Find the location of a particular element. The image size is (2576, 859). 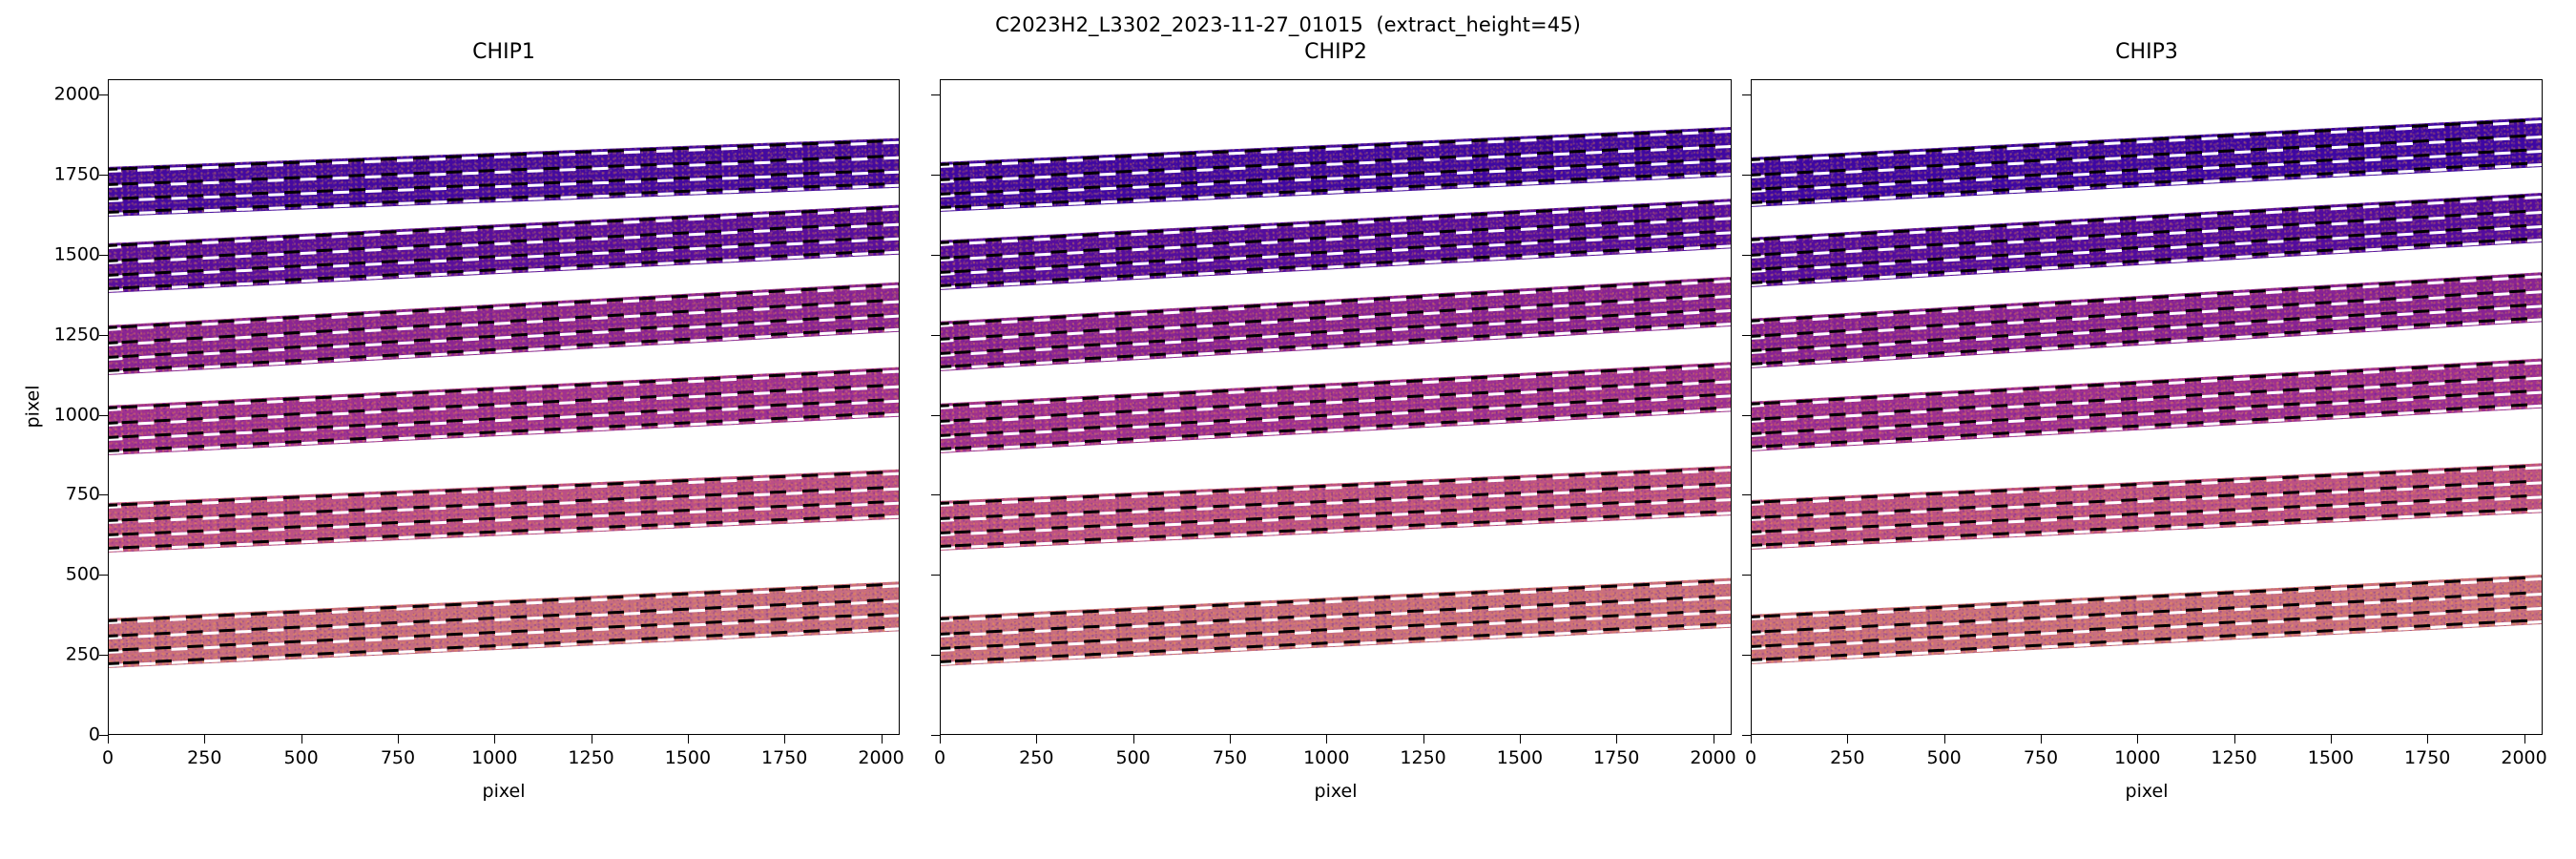

y-tick-label: 500 is located at coordinates (82, 574).